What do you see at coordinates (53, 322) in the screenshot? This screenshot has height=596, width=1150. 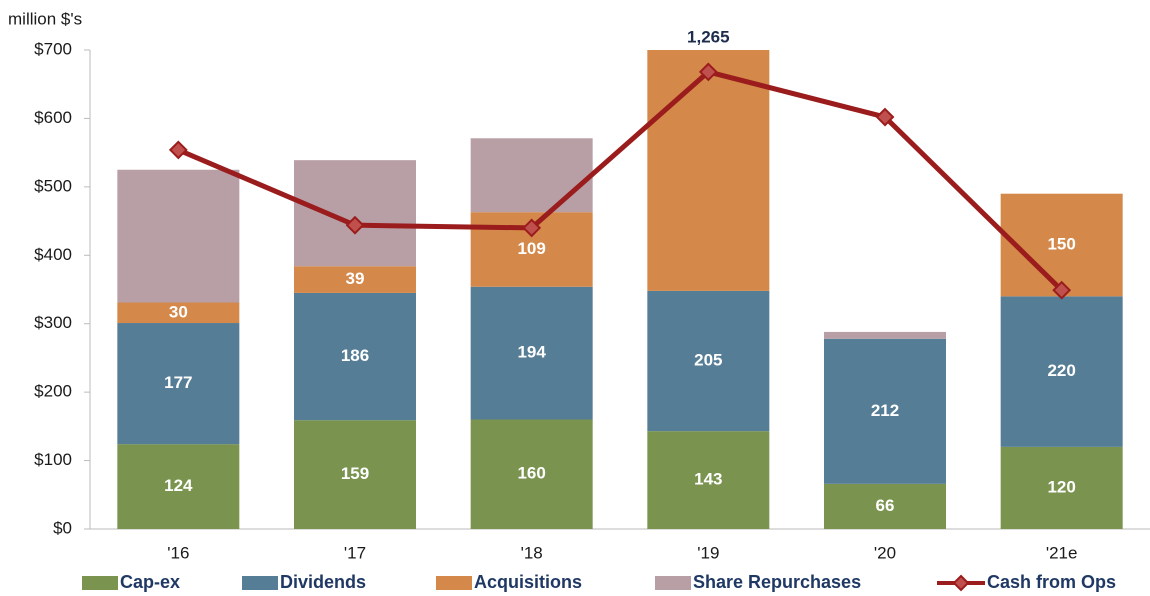 I see `y-tick-label: $300` at bounding box center [53, 322].